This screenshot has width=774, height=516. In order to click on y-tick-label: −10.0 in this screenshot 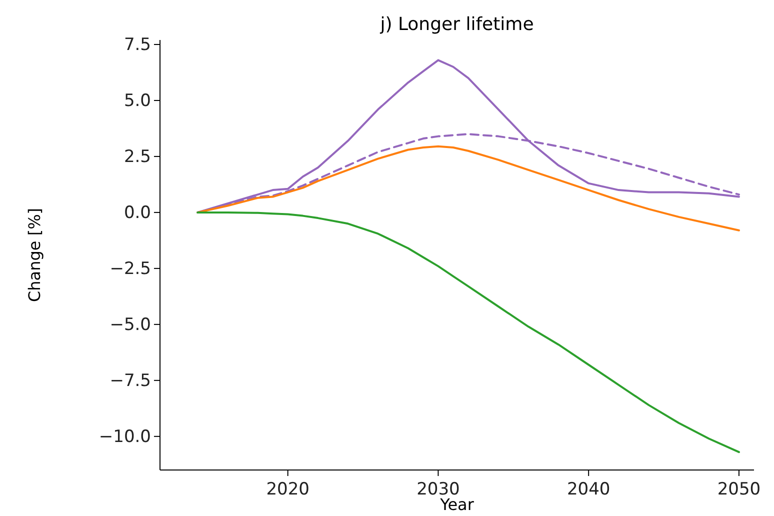, I will do `click(124, 436)`.